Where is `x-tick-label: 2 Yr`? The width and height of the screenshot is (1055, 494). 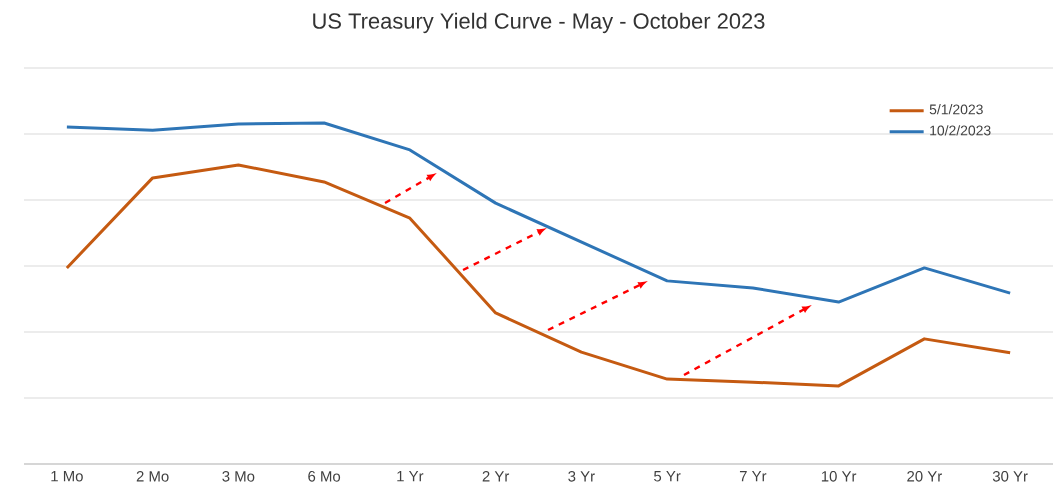 x-tick-label: 2 Yr is located at coordinates (496, 476).